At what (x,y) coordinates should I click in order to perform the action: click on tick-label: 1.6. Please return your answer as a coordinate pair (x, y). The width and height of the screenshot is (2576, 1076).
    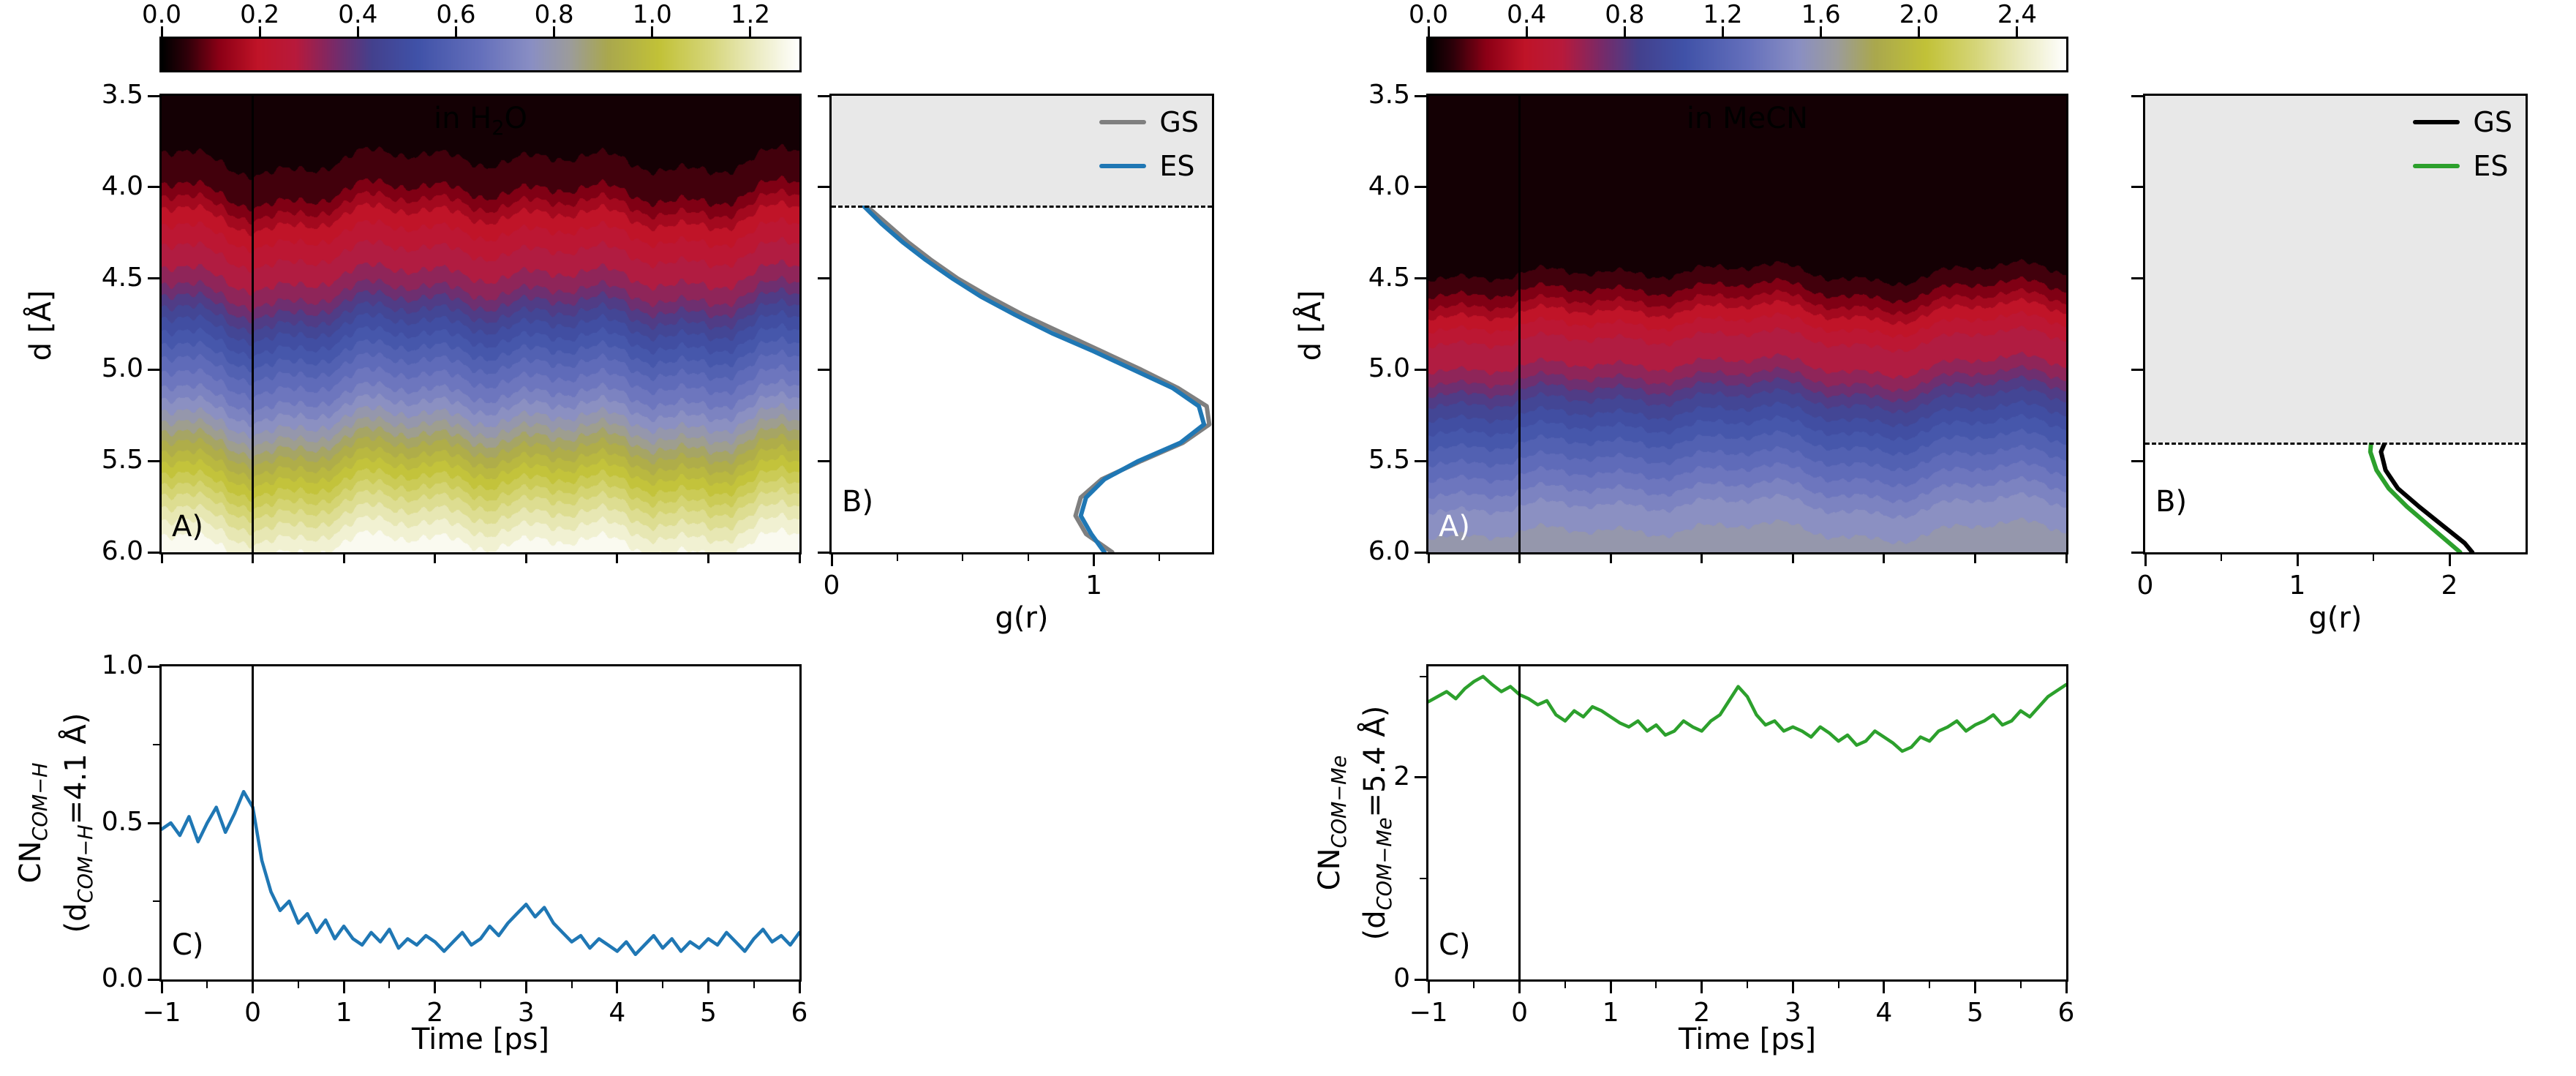
    Looking at the image, I should click on (1821, 15).